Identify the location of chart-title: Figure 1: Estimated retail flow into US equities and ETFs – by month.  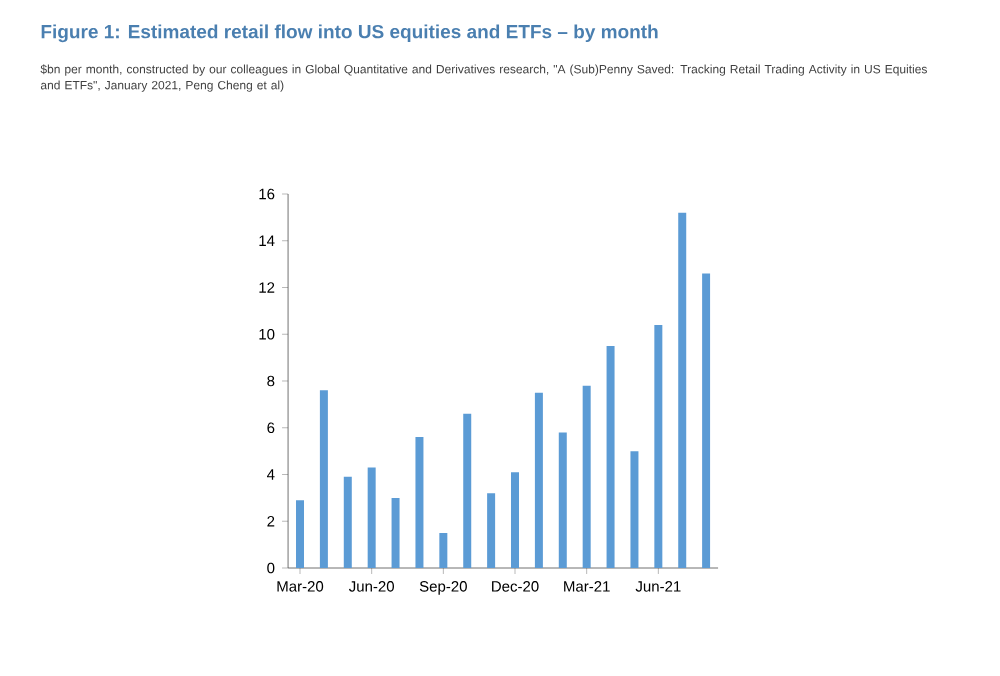
(349, 33).